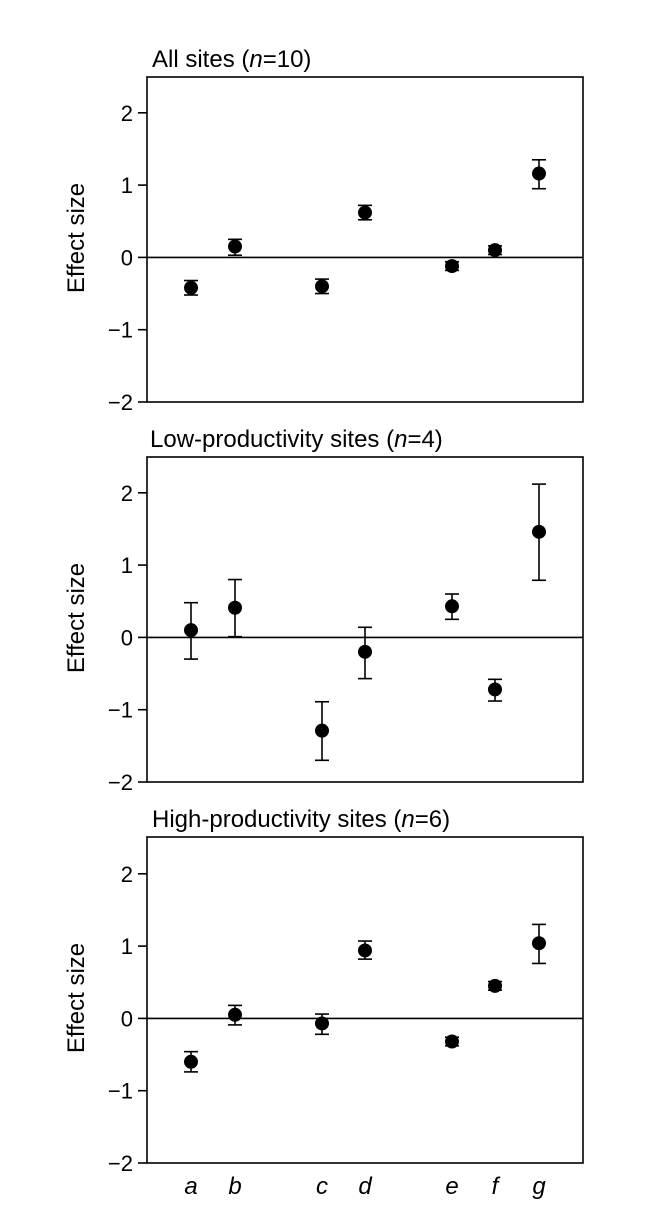 This screenshot has width=651, height=1221. I want to click on x-category-label-f: f, so click(496, 1186).